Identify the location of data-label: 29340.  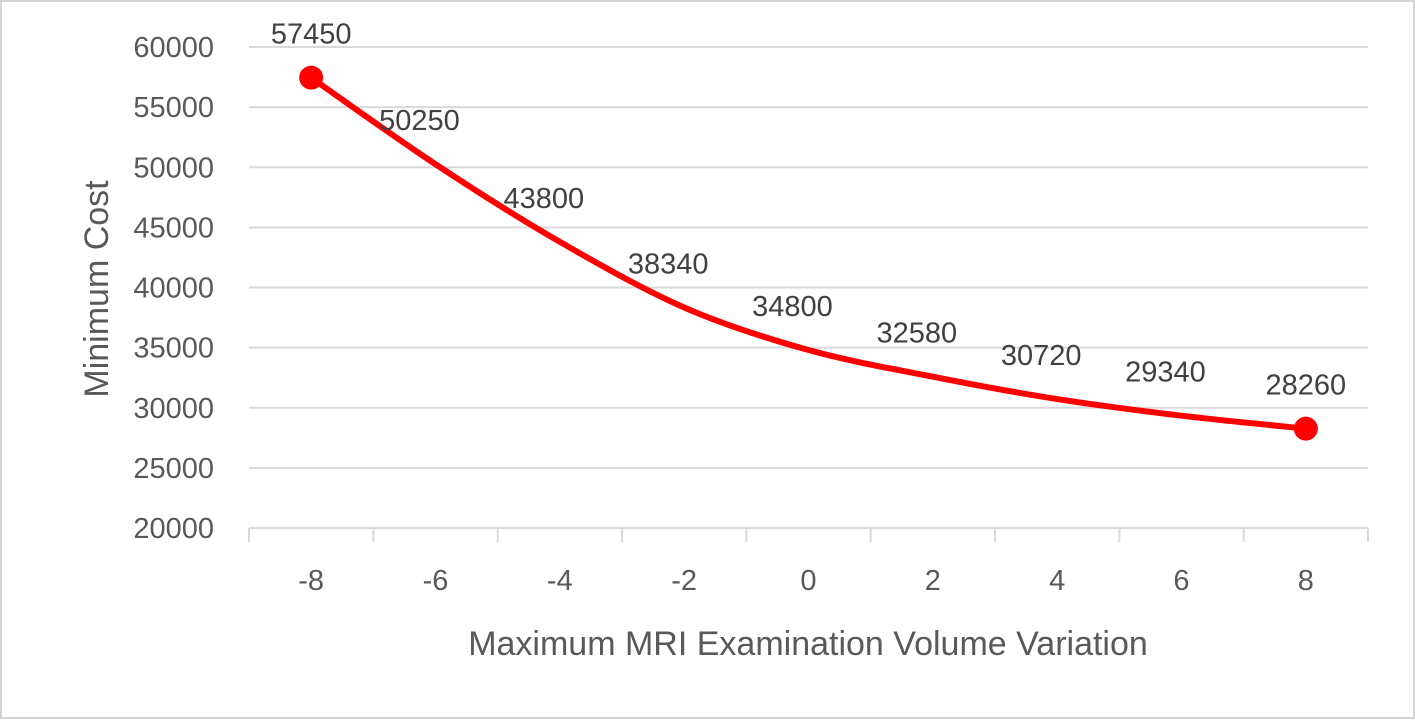
(1165, 373).